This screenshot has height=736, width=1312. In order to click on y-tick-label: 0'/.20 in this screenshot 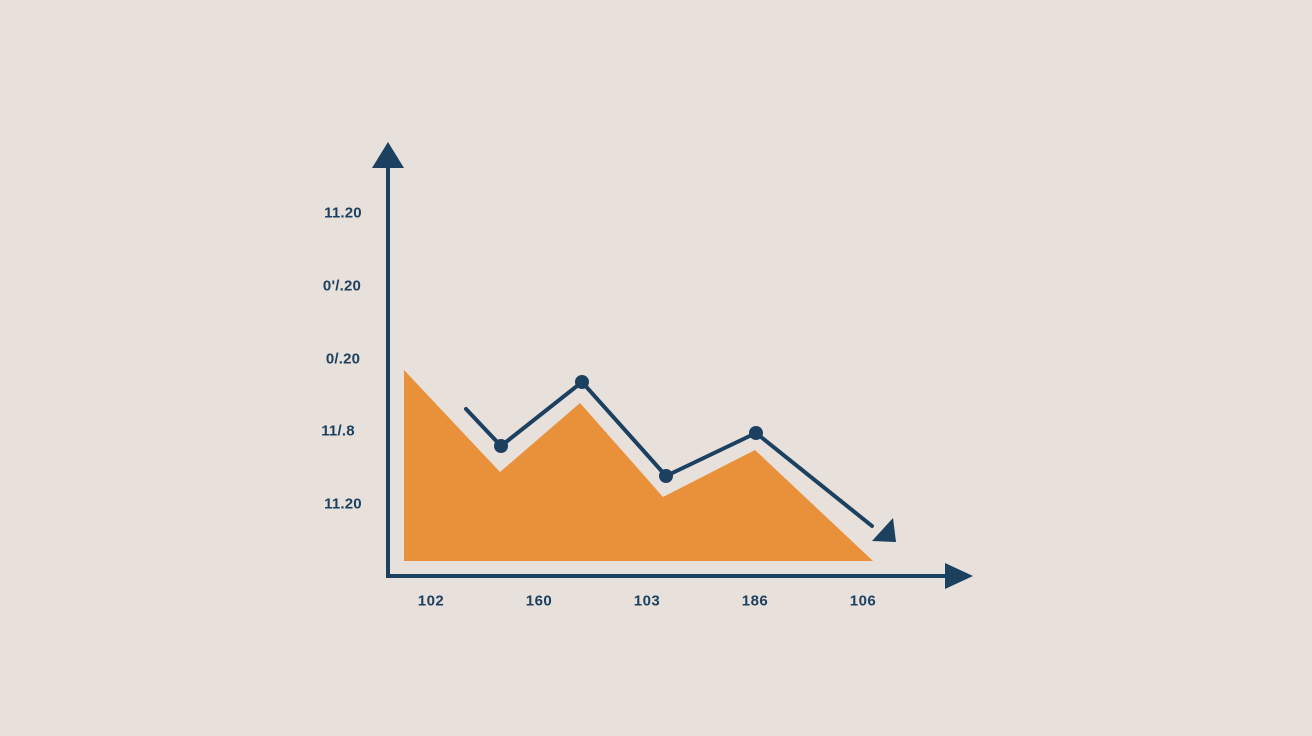, I will do `click(342, 286)`.